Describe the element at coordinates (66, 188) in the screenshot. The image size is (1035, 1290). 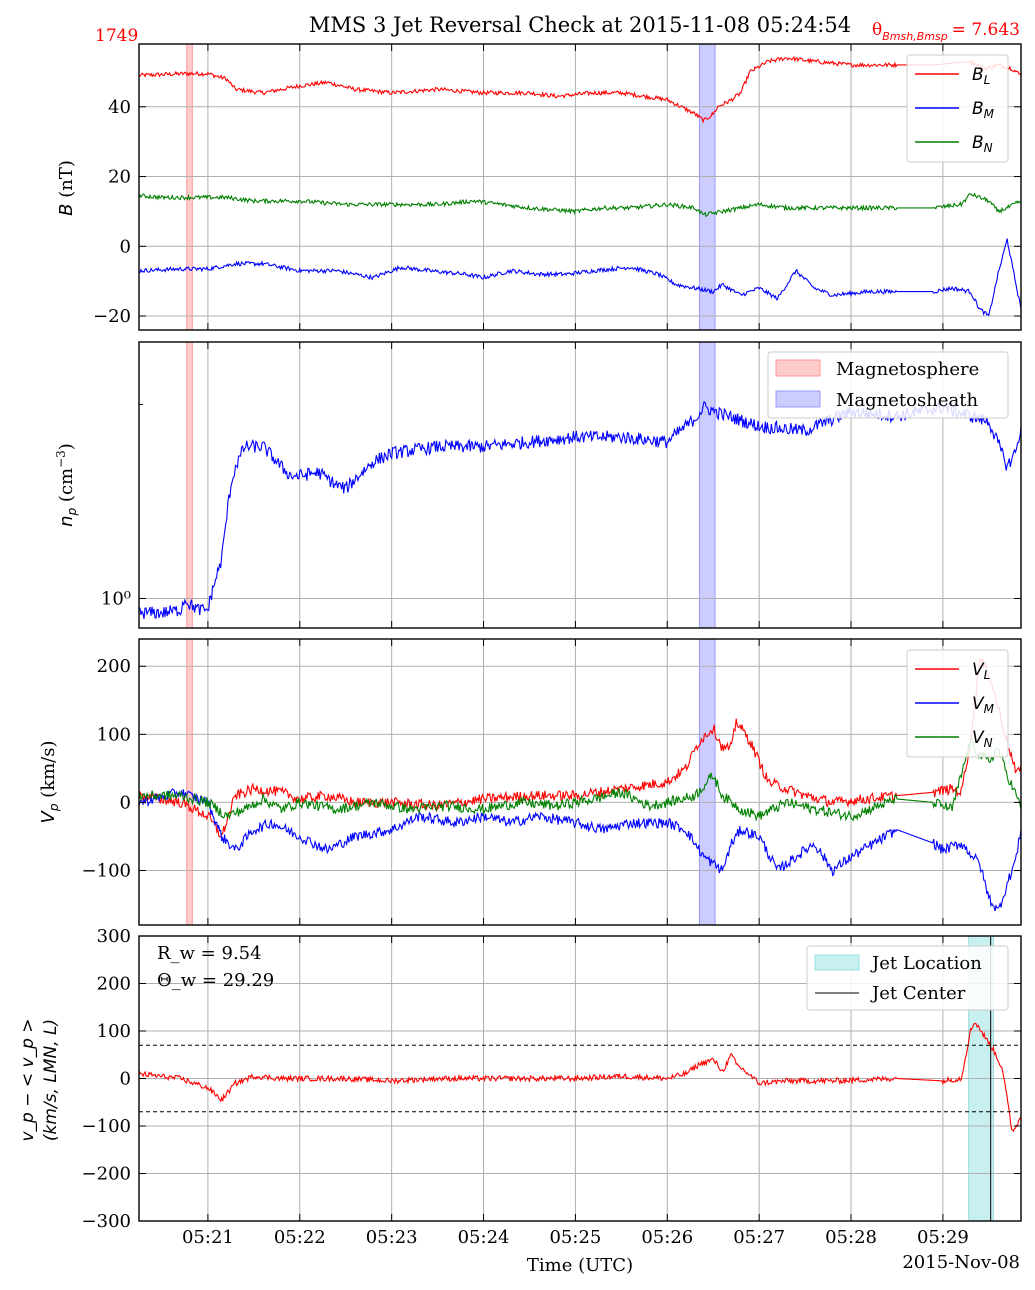
I see `b-ylabel: B (nT)` at that location.